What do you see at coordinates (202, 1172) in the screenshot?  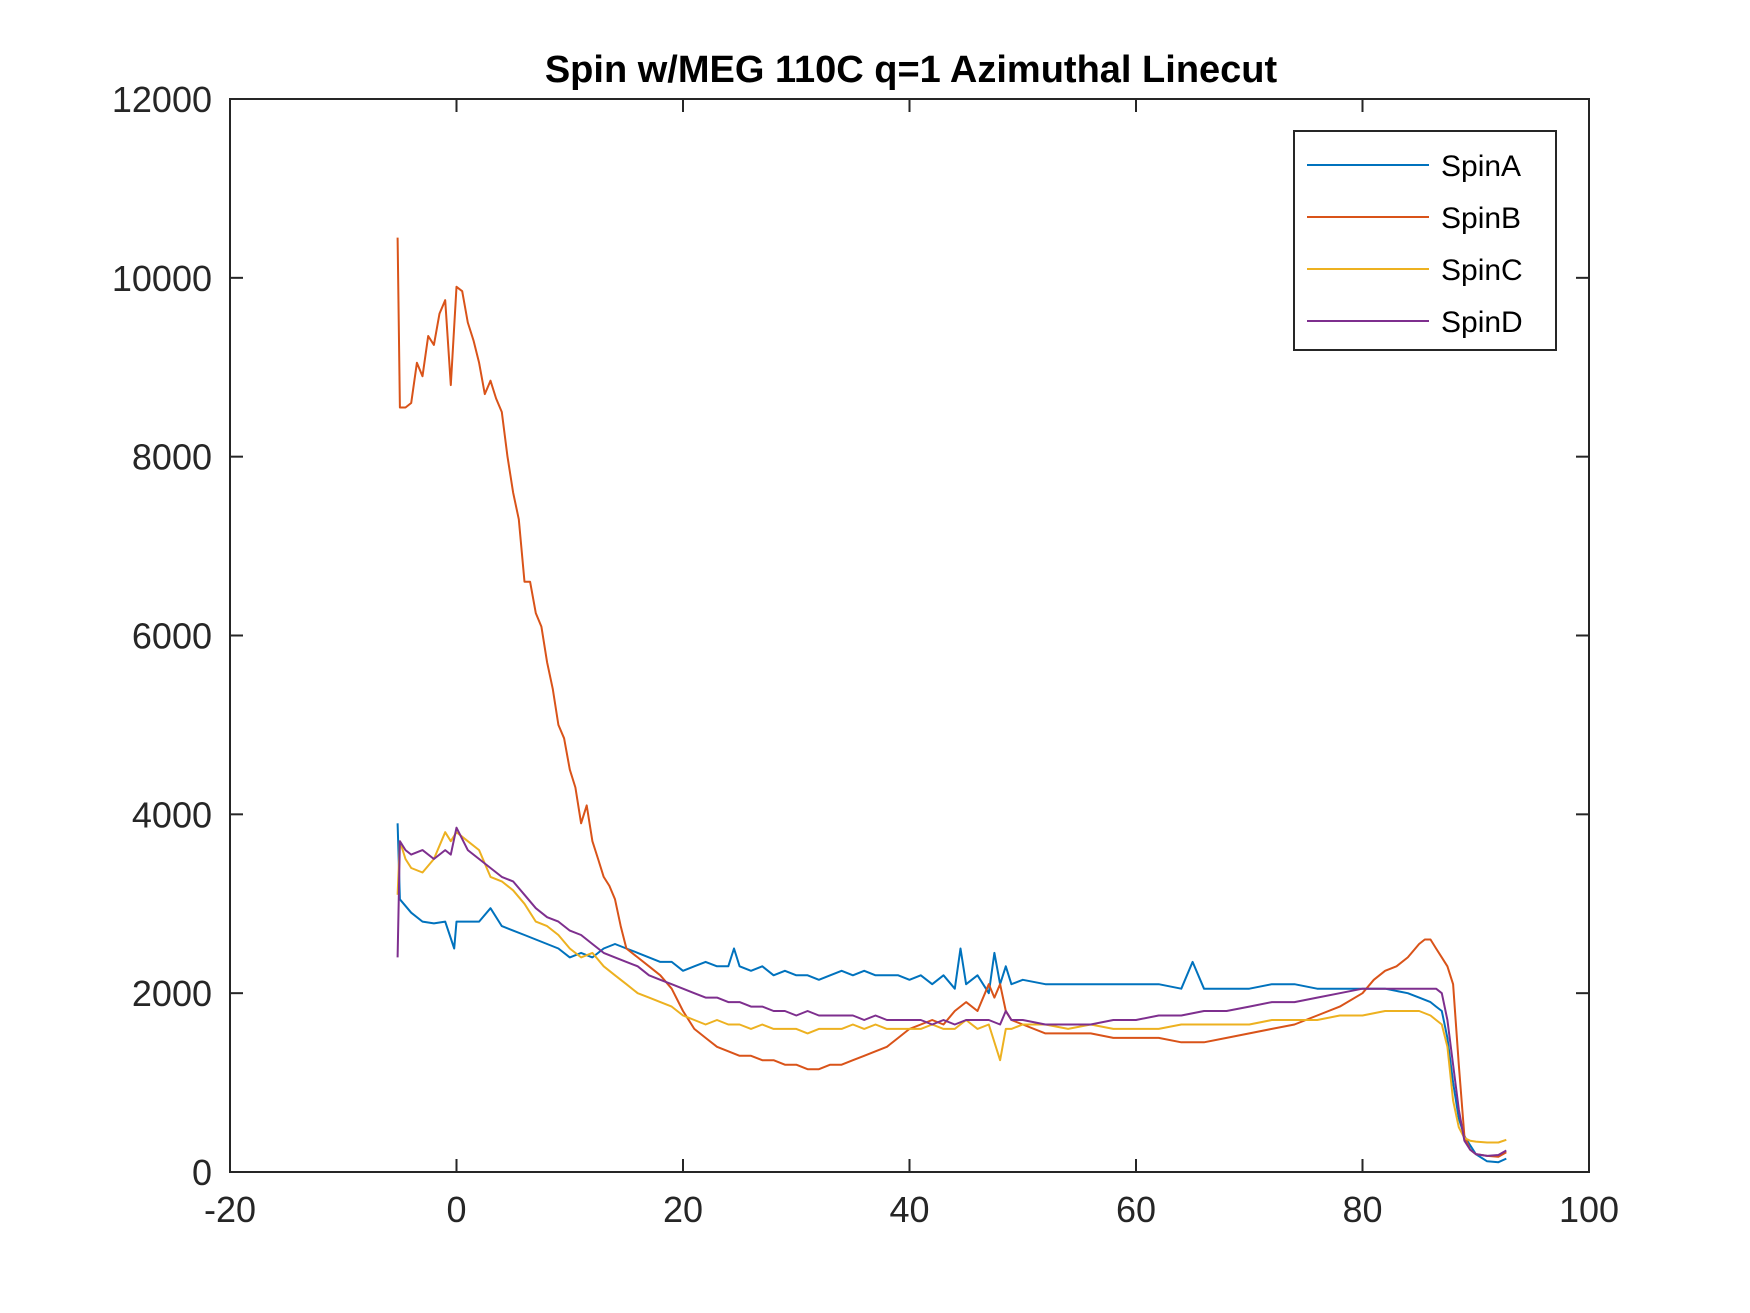 I see `y-tick-label: 0` at bounding box center [202, 1172].